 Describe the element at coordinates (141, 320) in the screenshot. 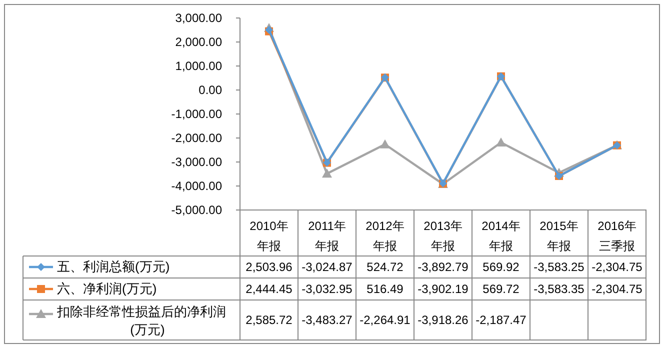

I see `legend-label: 扣除非经常性损益后的净利润(万元)` at that location.